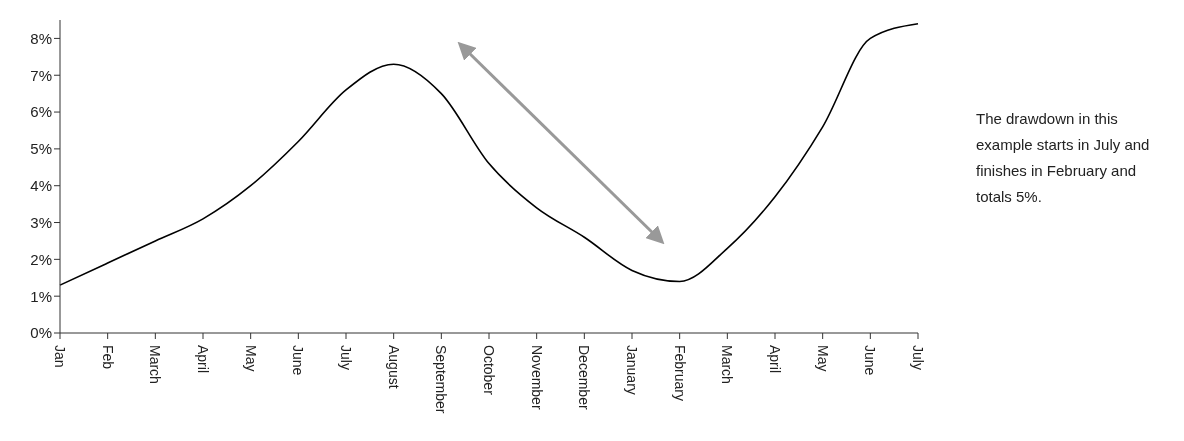 This screenshot has width=1184, height=441. What do you see at coordinates (41, 149) in the screenshot?
I see `y-tick-label: 5%` at bounding box center [41, 149].